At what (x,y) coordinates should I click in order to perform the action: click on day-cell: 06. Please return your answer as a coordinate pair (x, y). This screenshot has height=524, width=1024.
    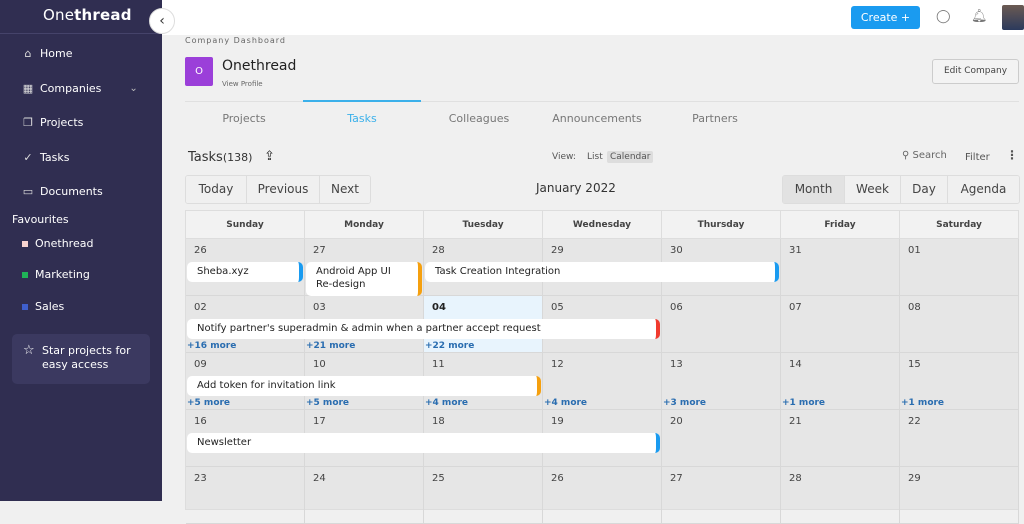
    Looking at the image, I should click on (721, 324).